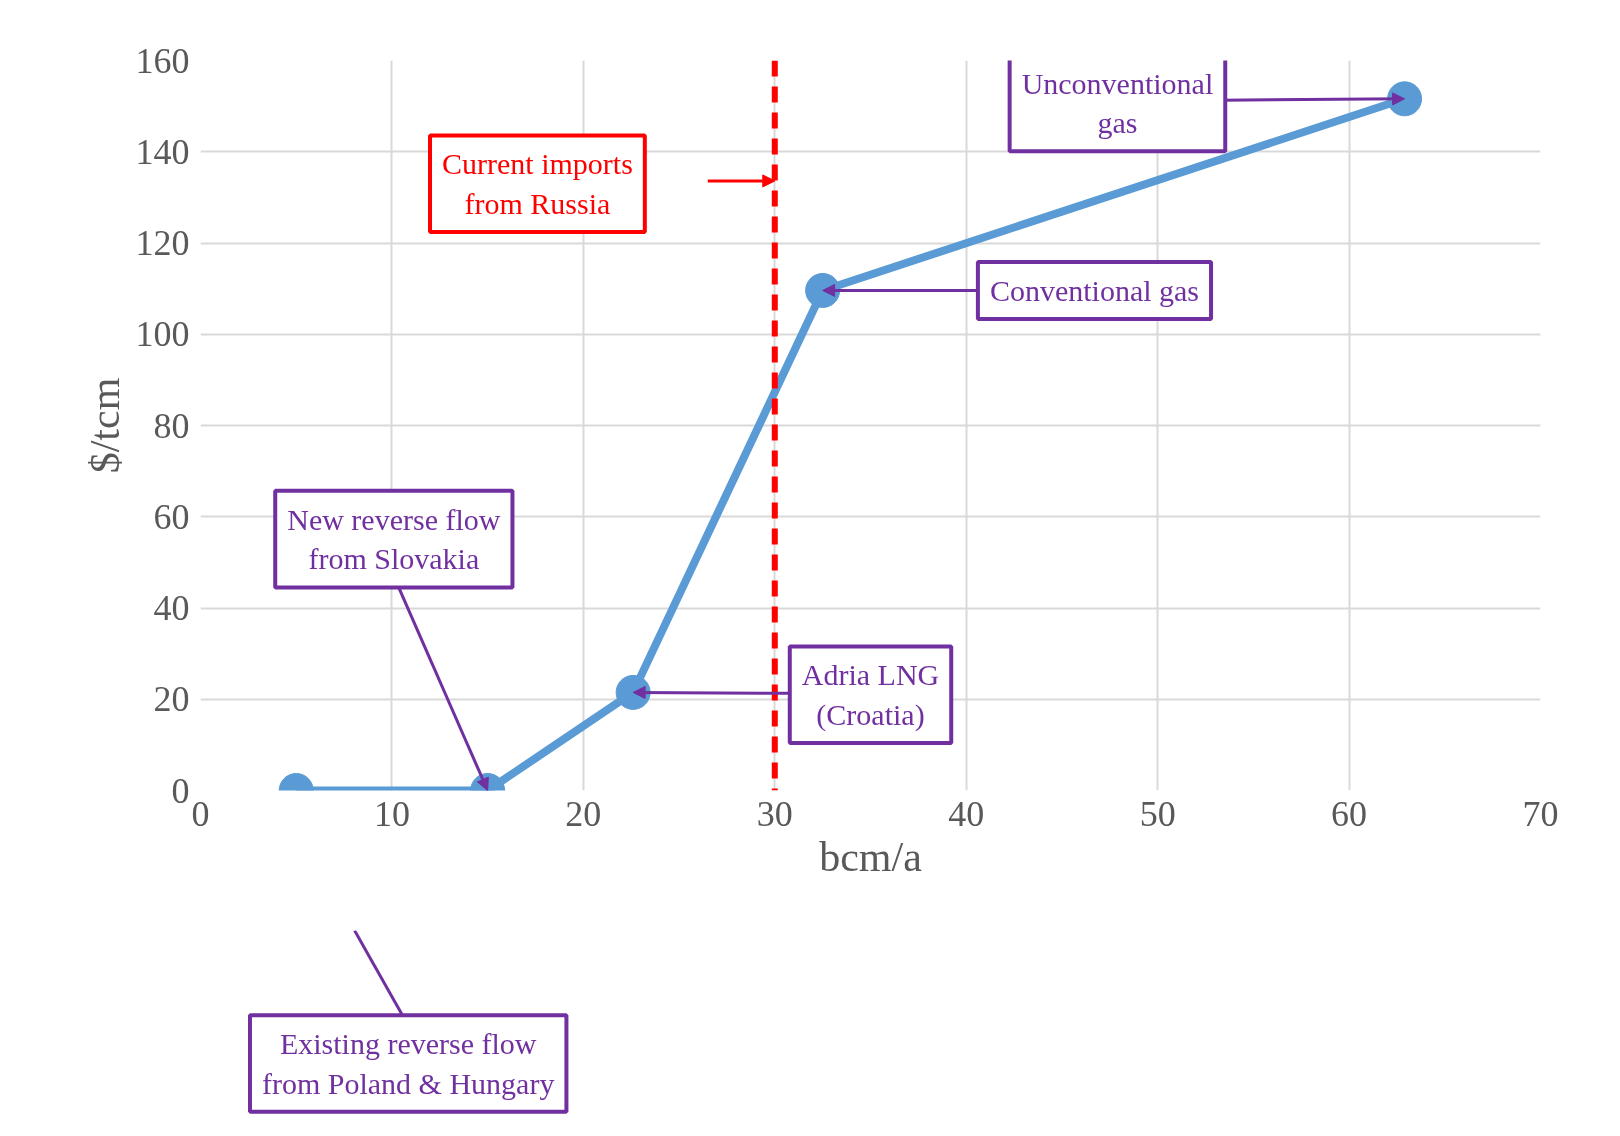  I want to click on x-tick-label: 50, so click(1157, 813).